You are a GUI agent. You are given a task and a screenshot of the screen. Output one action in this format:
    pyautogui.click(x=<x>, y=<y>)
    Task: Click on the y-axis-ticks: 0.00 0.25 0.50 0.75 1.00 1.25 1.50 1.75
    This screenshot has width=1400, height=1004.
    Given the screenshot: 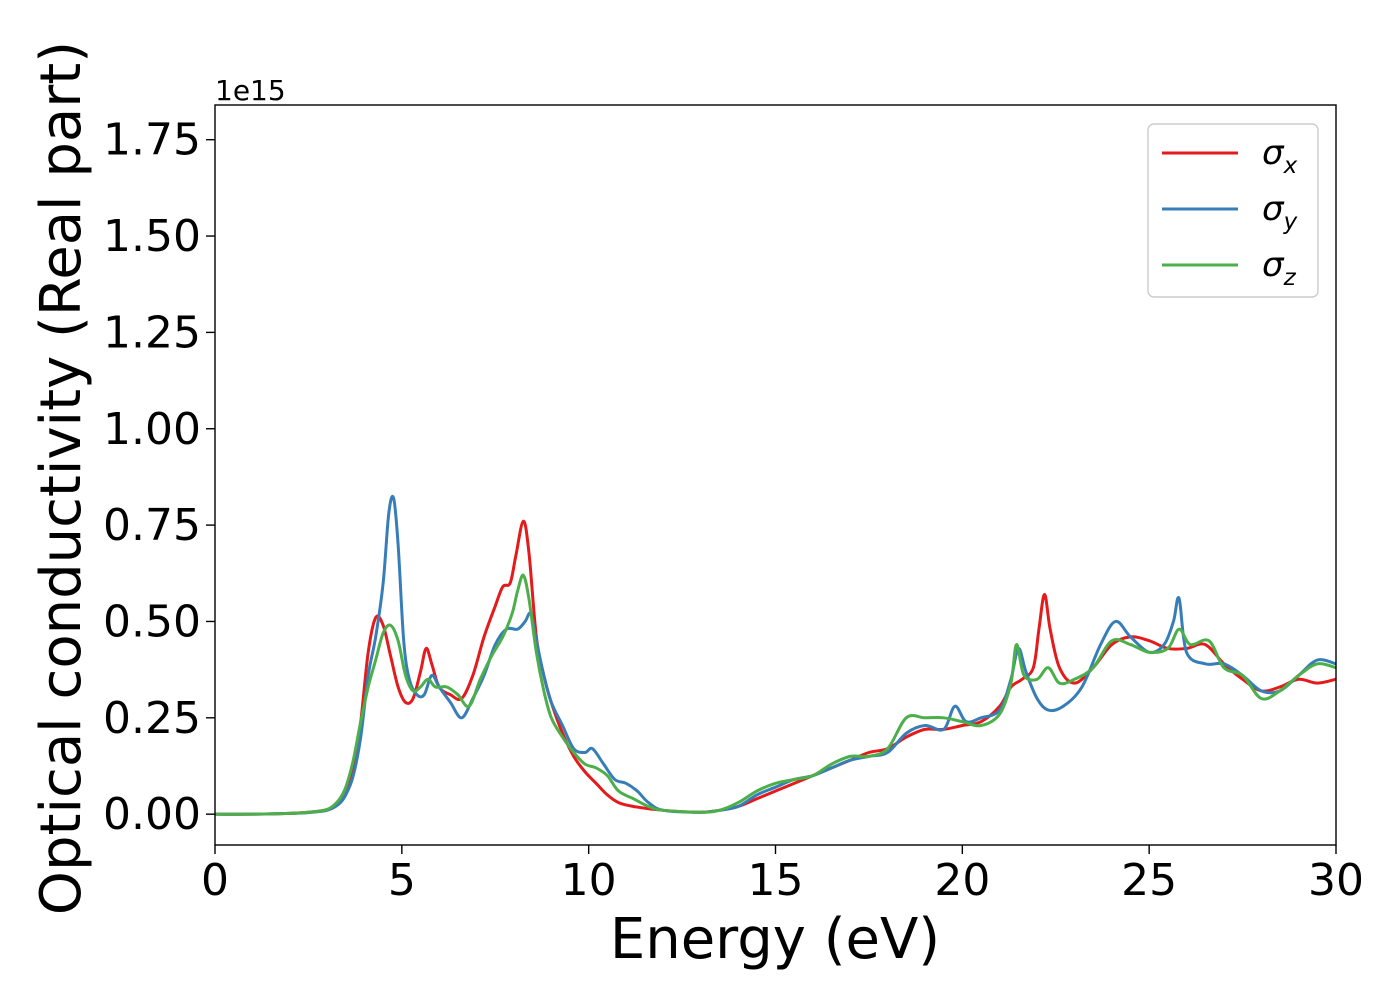 What is the action you would take?
    pyautogui.click(x=159, y=477)
    